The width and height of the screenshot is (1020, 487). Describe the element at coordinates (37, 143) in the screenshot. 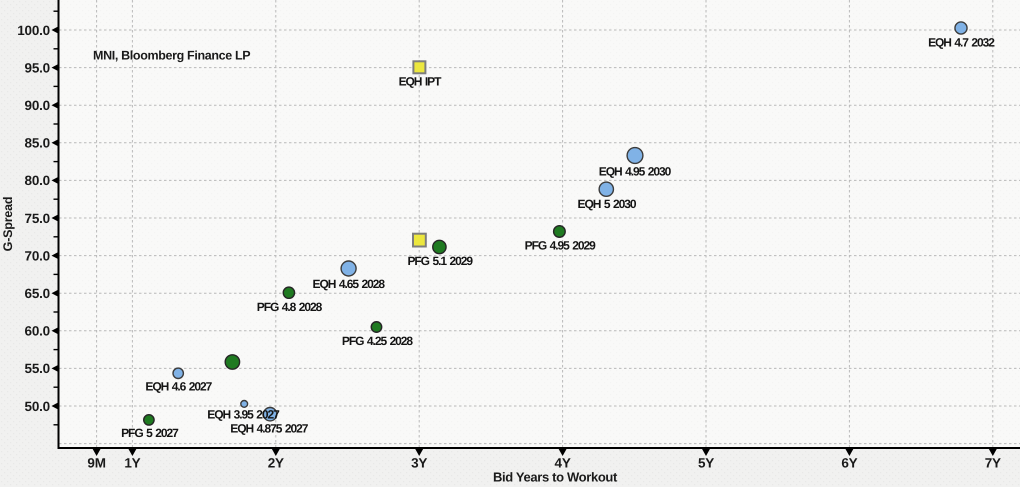

I see `svg-text: 85.0` at that location.